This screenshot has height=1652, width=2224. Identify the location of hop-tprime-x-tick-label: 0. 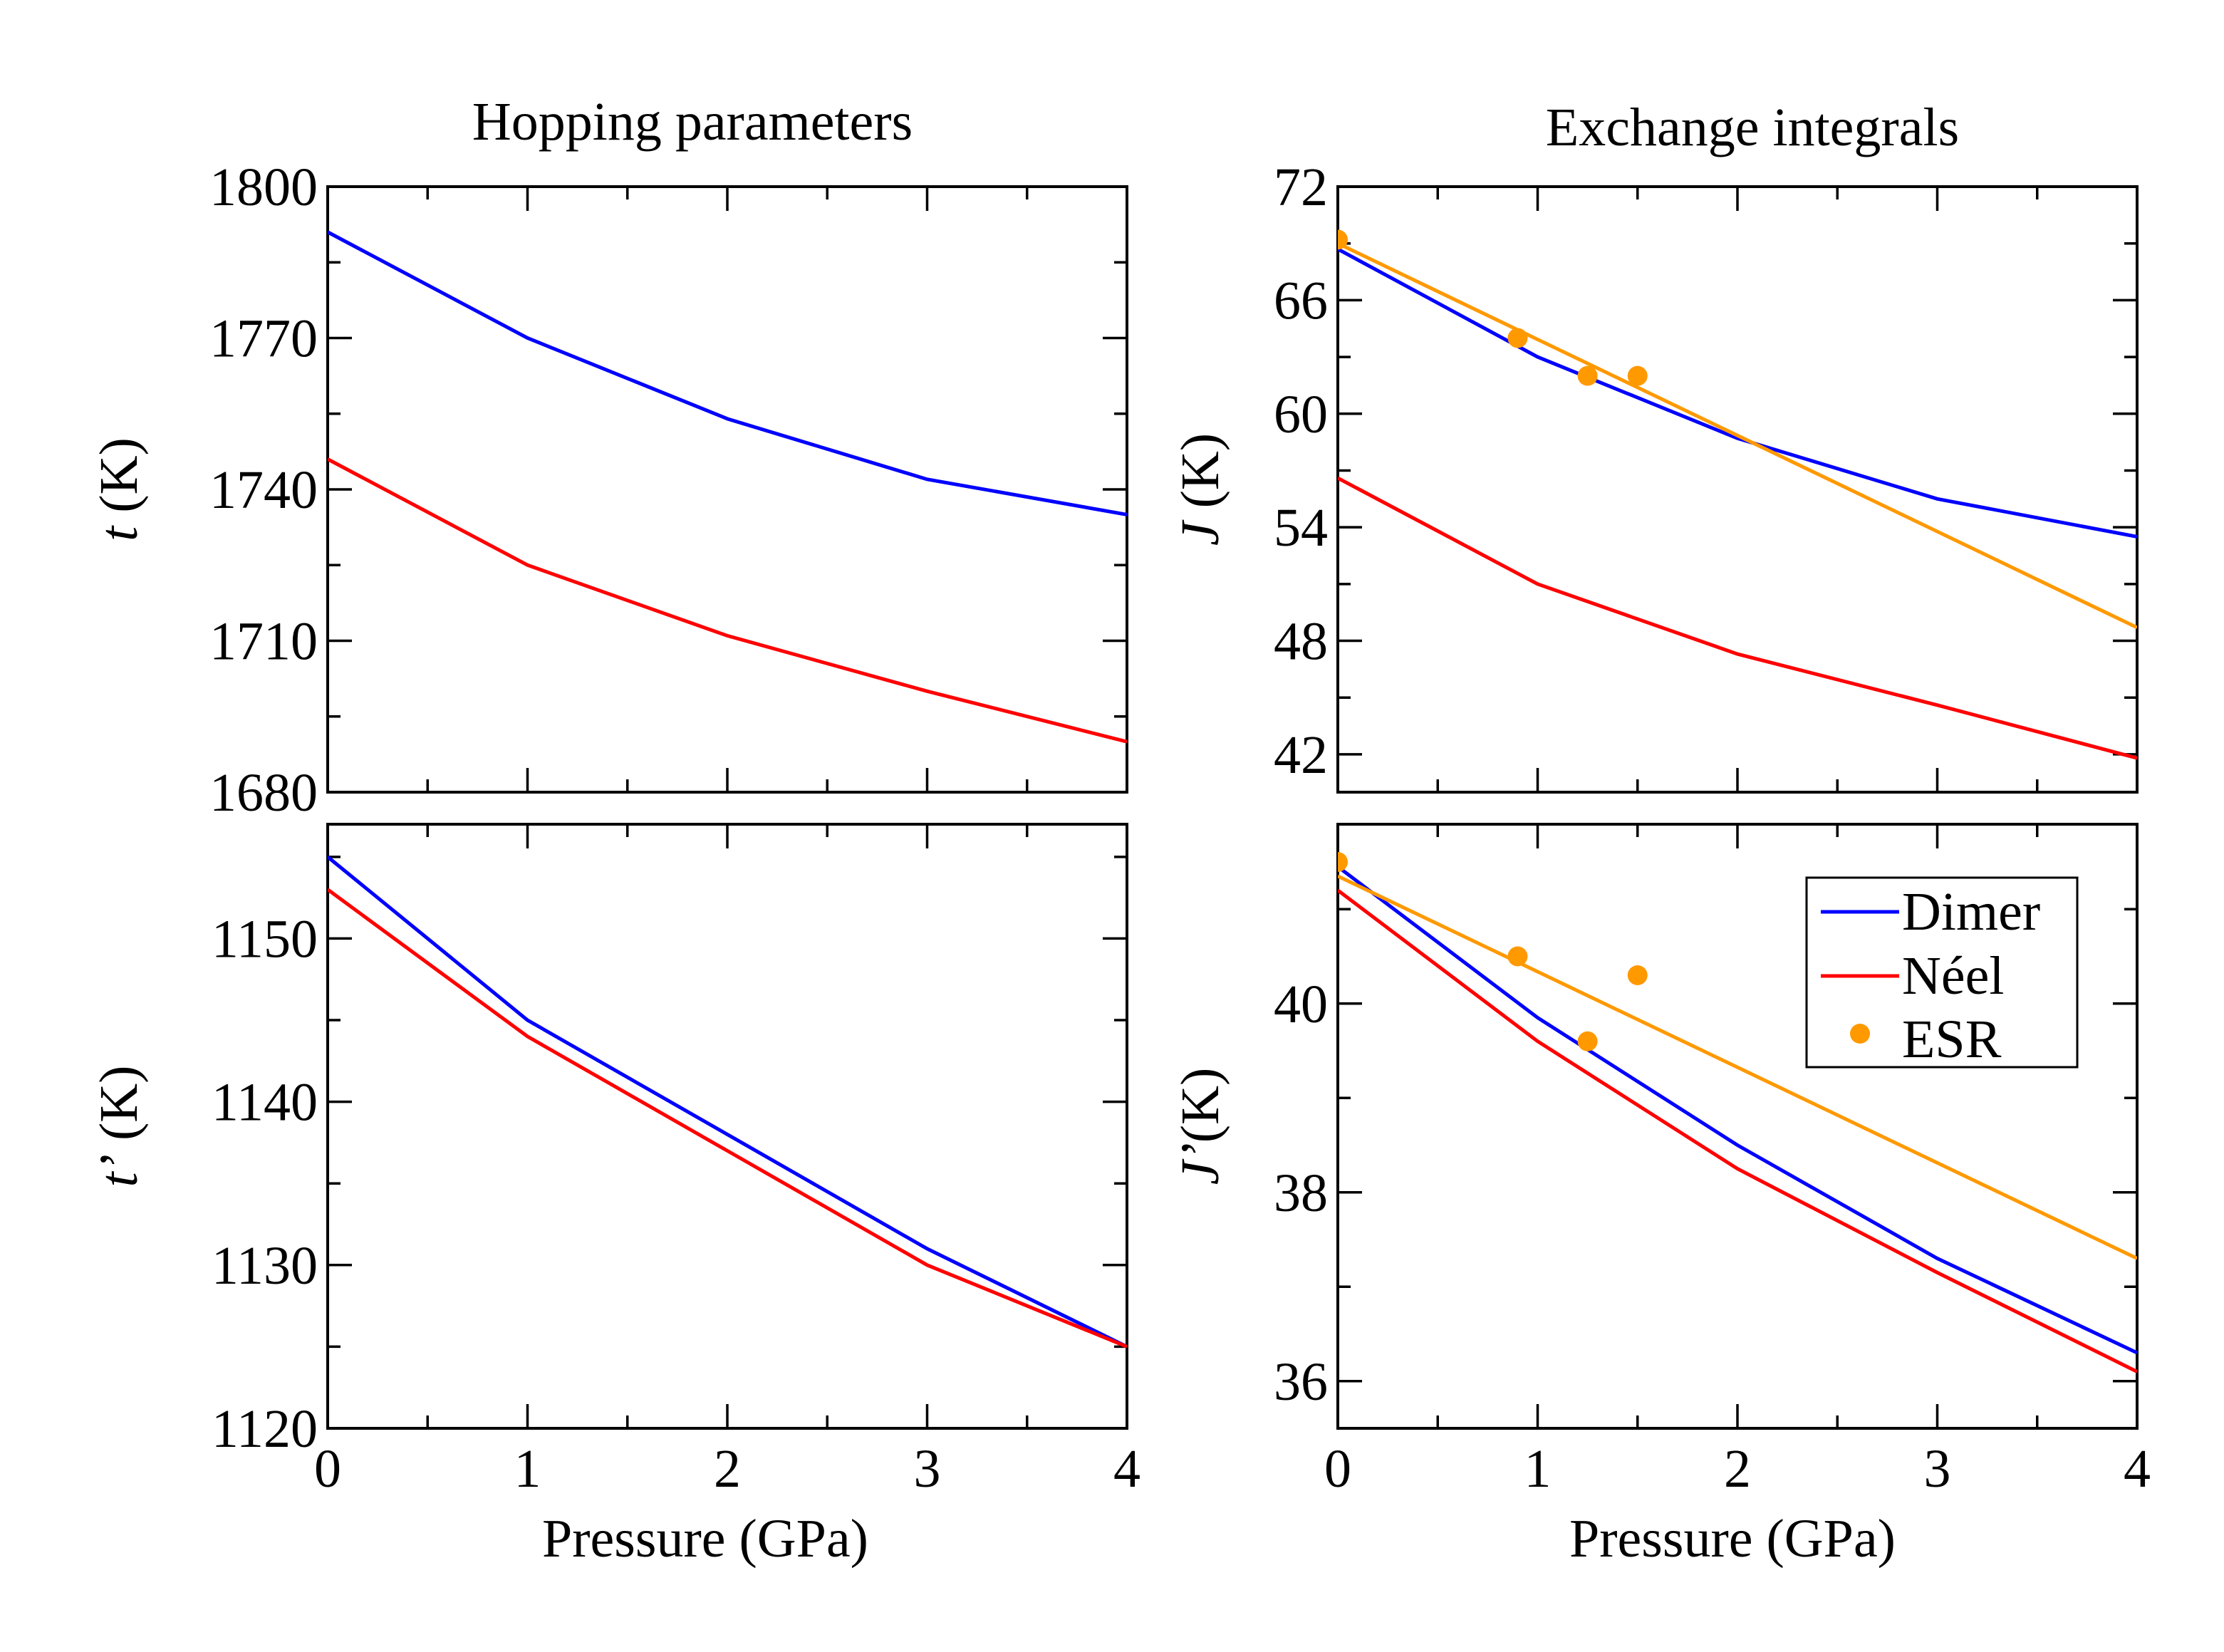
(327, 1469).